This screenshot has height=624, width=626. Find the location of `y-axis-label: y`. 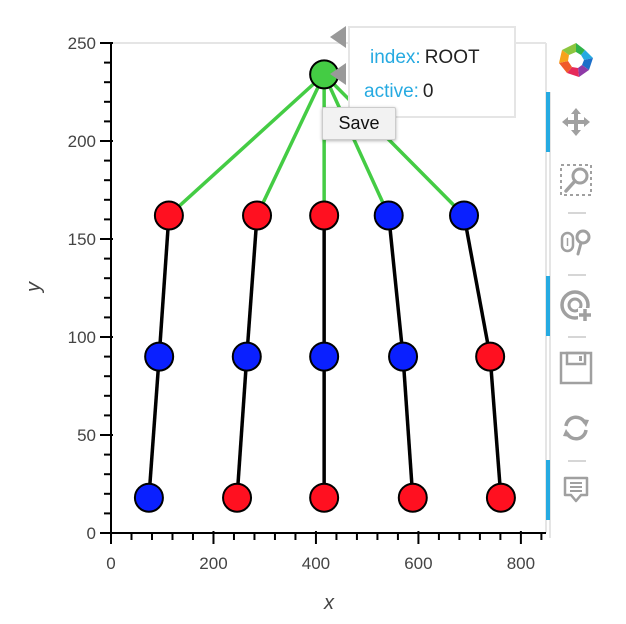

y-axis-label: y is located at coordinates (34, 287).